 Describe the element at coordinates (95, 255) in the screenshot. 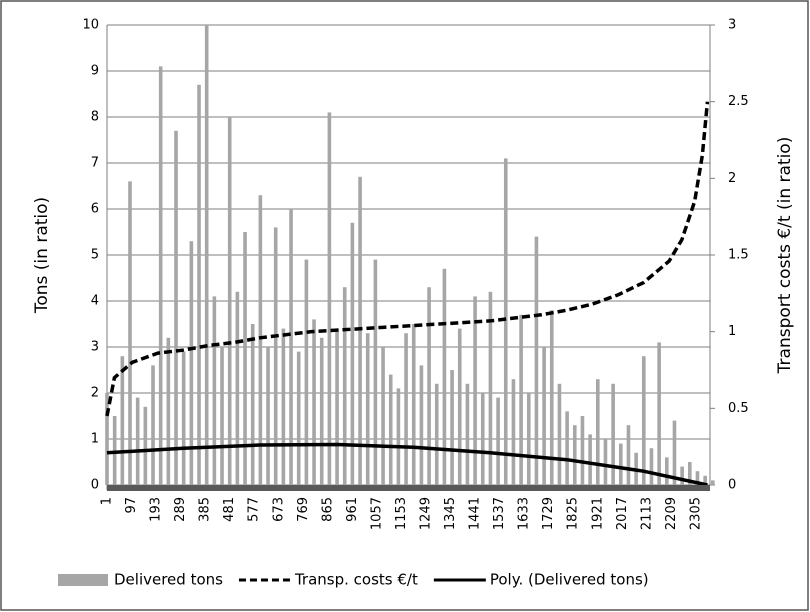

I see `y-tick-label: 5` at that location.